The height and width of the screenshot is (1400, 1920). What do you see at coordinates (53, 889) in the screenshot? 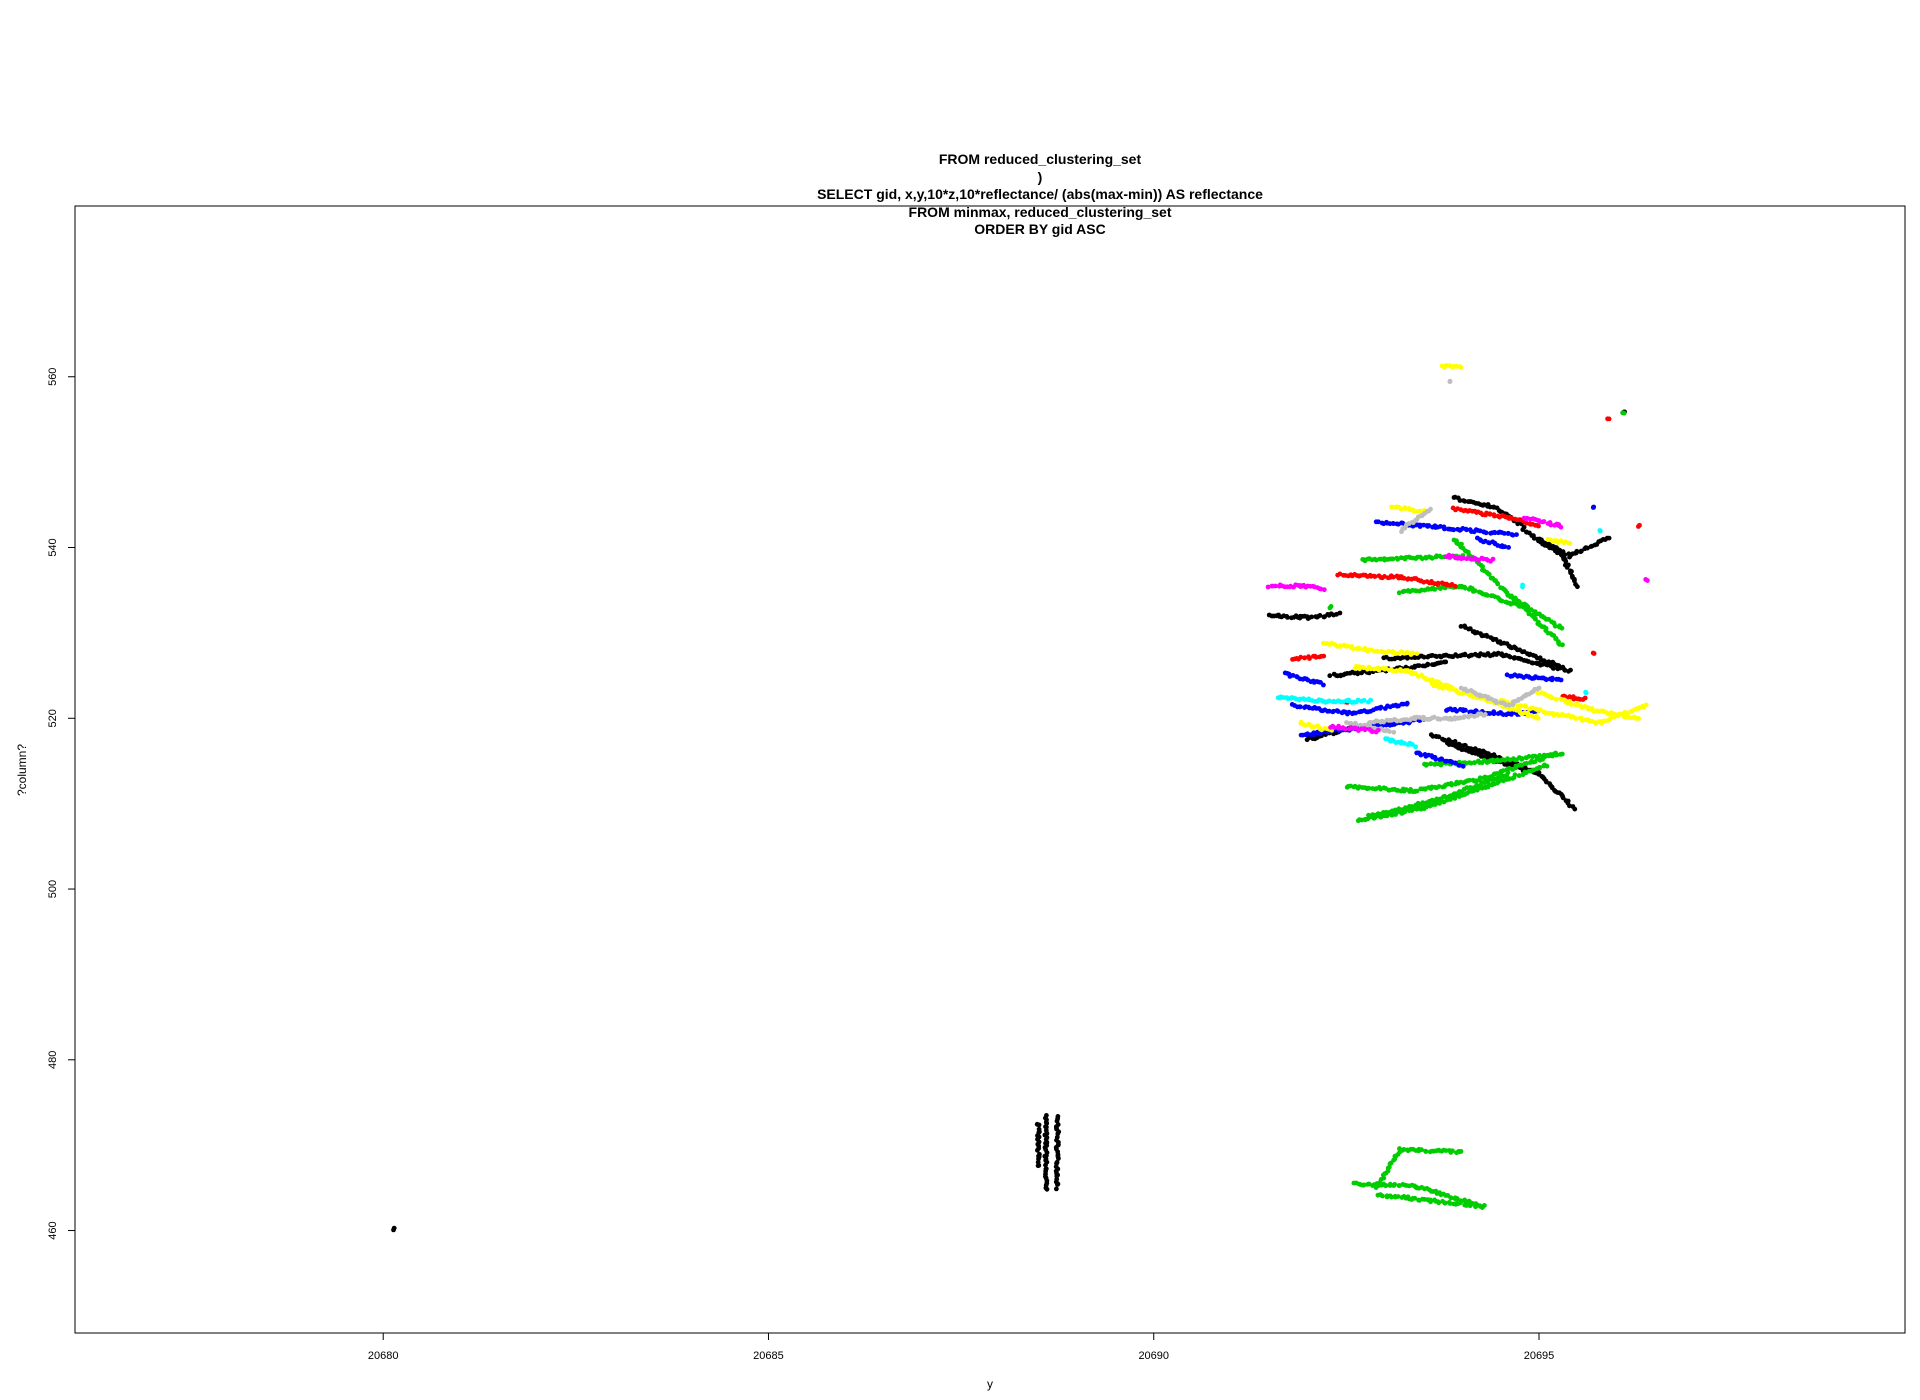
I see `y-tick-label: 500` at bounding box center [53, 889].